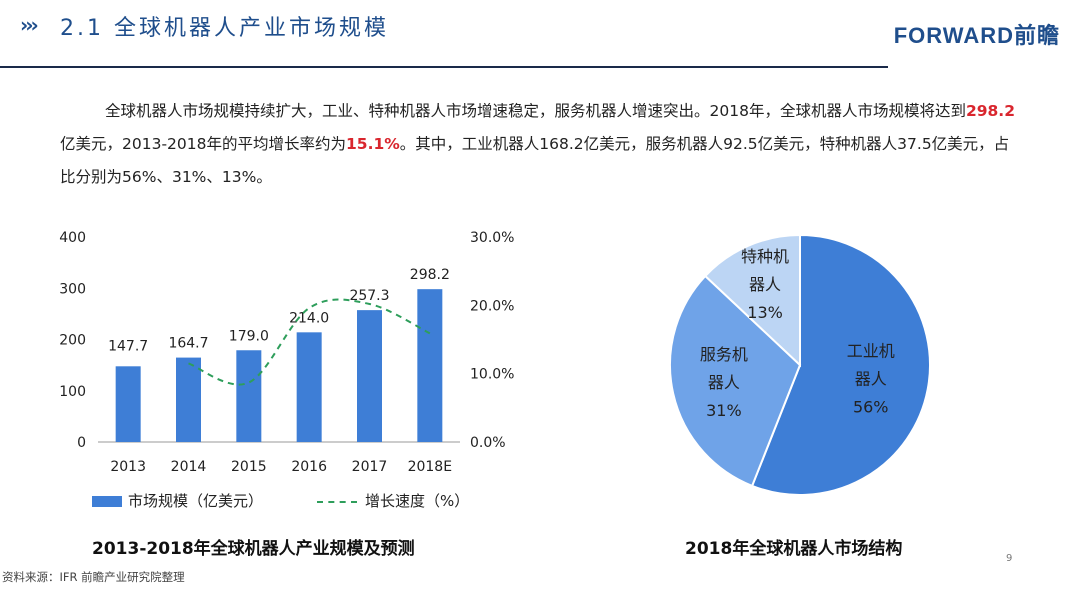 The width and height of the screenshot is (1080, 604). I want to click on y-right-tick-label: 30.0%, so click(492, 238).